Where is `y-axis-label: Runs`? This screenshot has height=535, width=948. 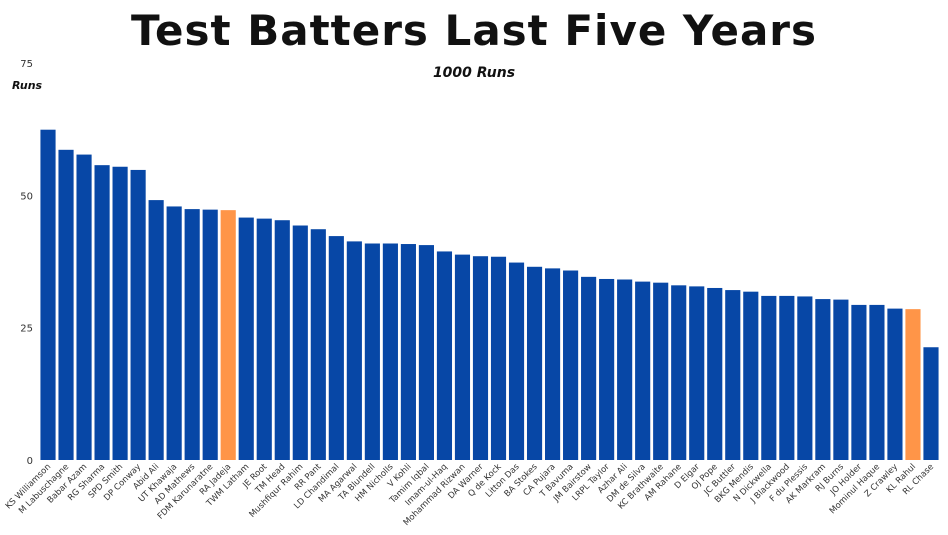
y-axis-label: Runs is located at coordinates (27, 85).